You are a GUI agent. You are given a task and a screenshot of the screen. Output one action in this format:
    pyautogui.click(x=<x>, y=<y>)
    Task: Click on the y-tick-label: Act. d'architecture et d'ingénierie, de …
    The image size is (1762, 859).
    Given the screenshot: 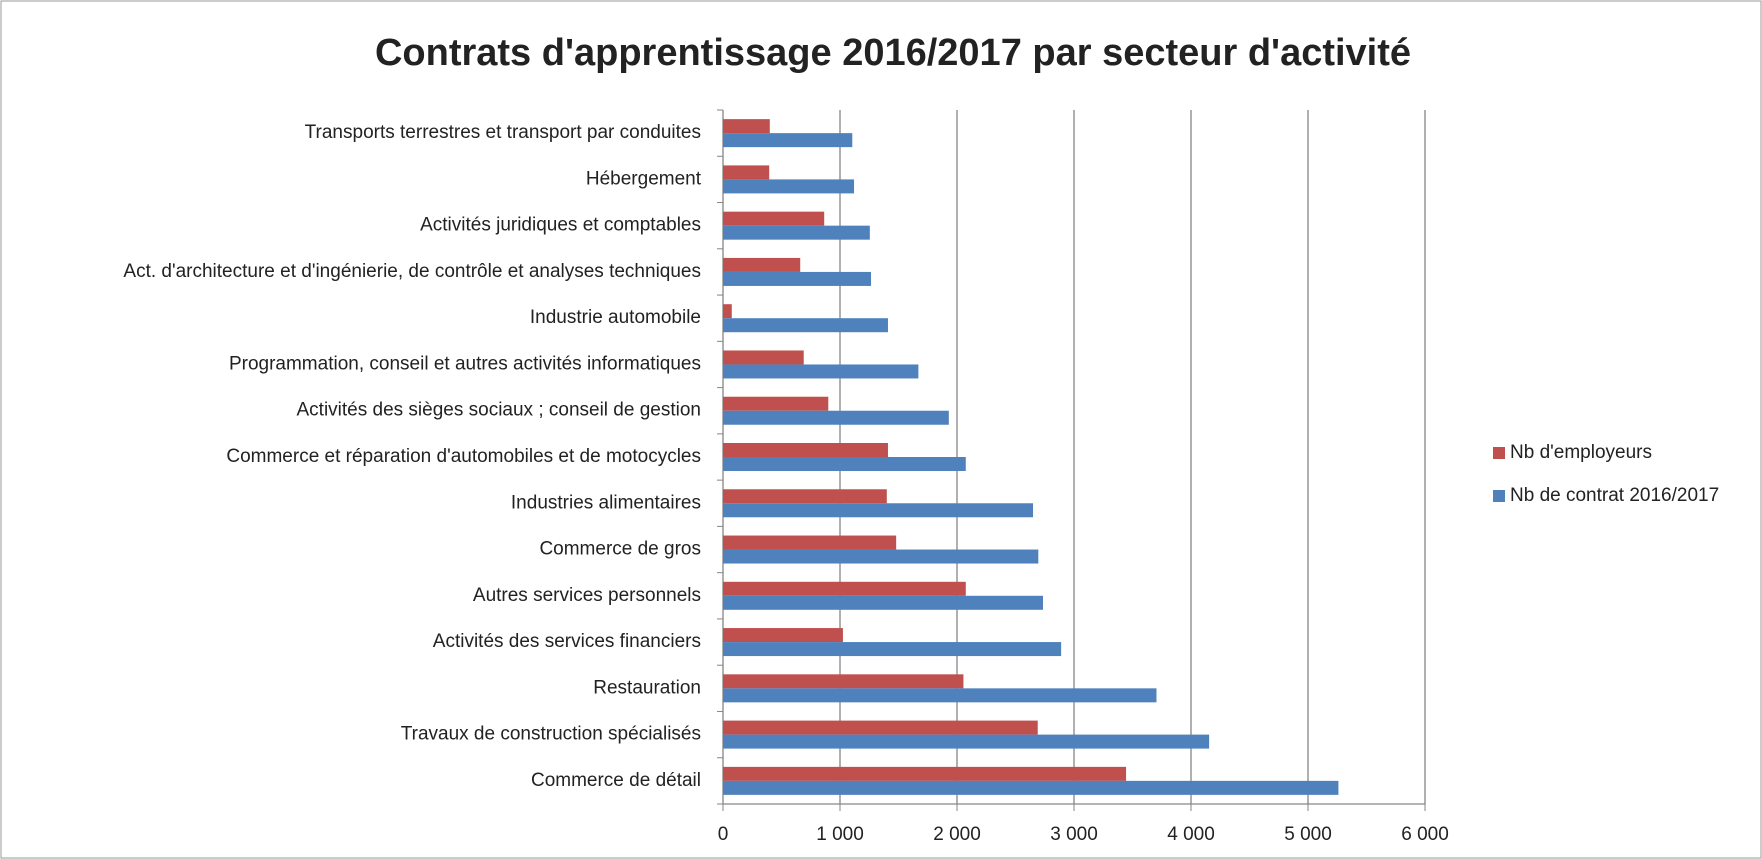 What is the action you would take?
    pyautogui.click(x=412, y=271)
    